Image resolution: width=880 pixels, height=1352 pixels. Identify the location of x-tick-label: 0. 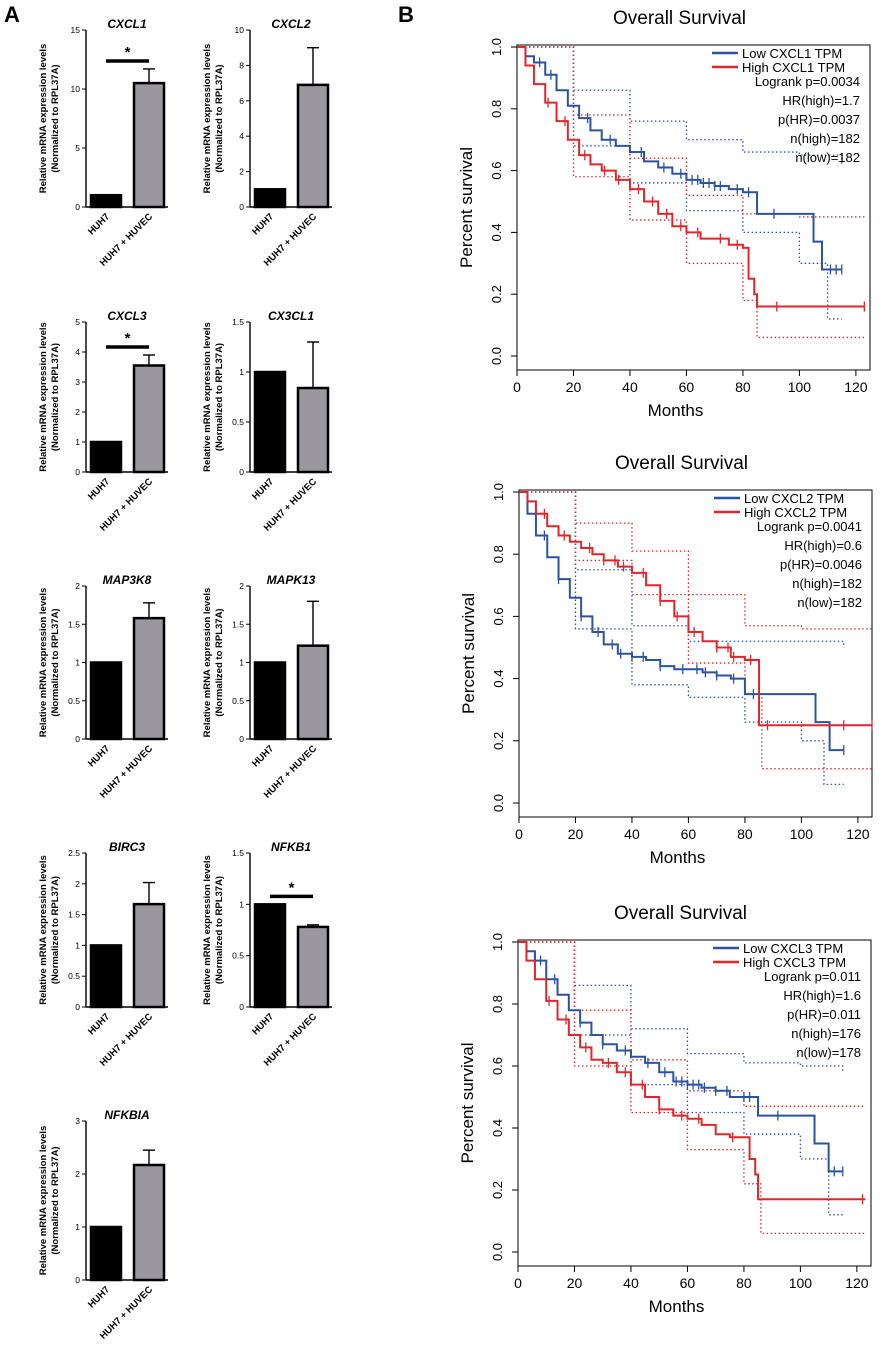
(518, 1283).